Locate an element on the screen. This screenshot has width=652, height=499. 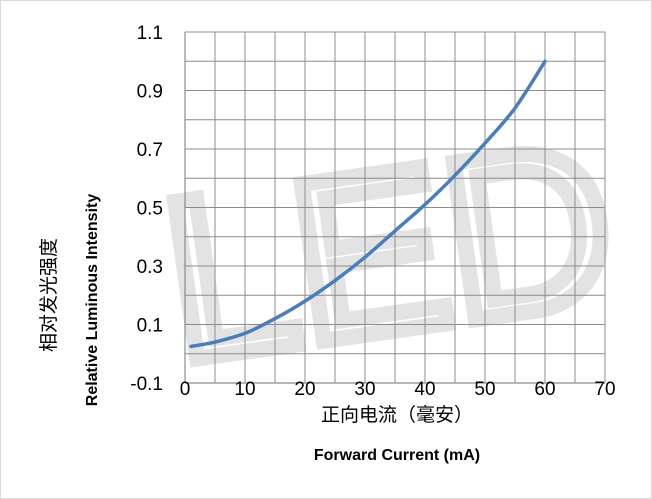
x-tick-label: 40 is located at coordinates (424, 389).